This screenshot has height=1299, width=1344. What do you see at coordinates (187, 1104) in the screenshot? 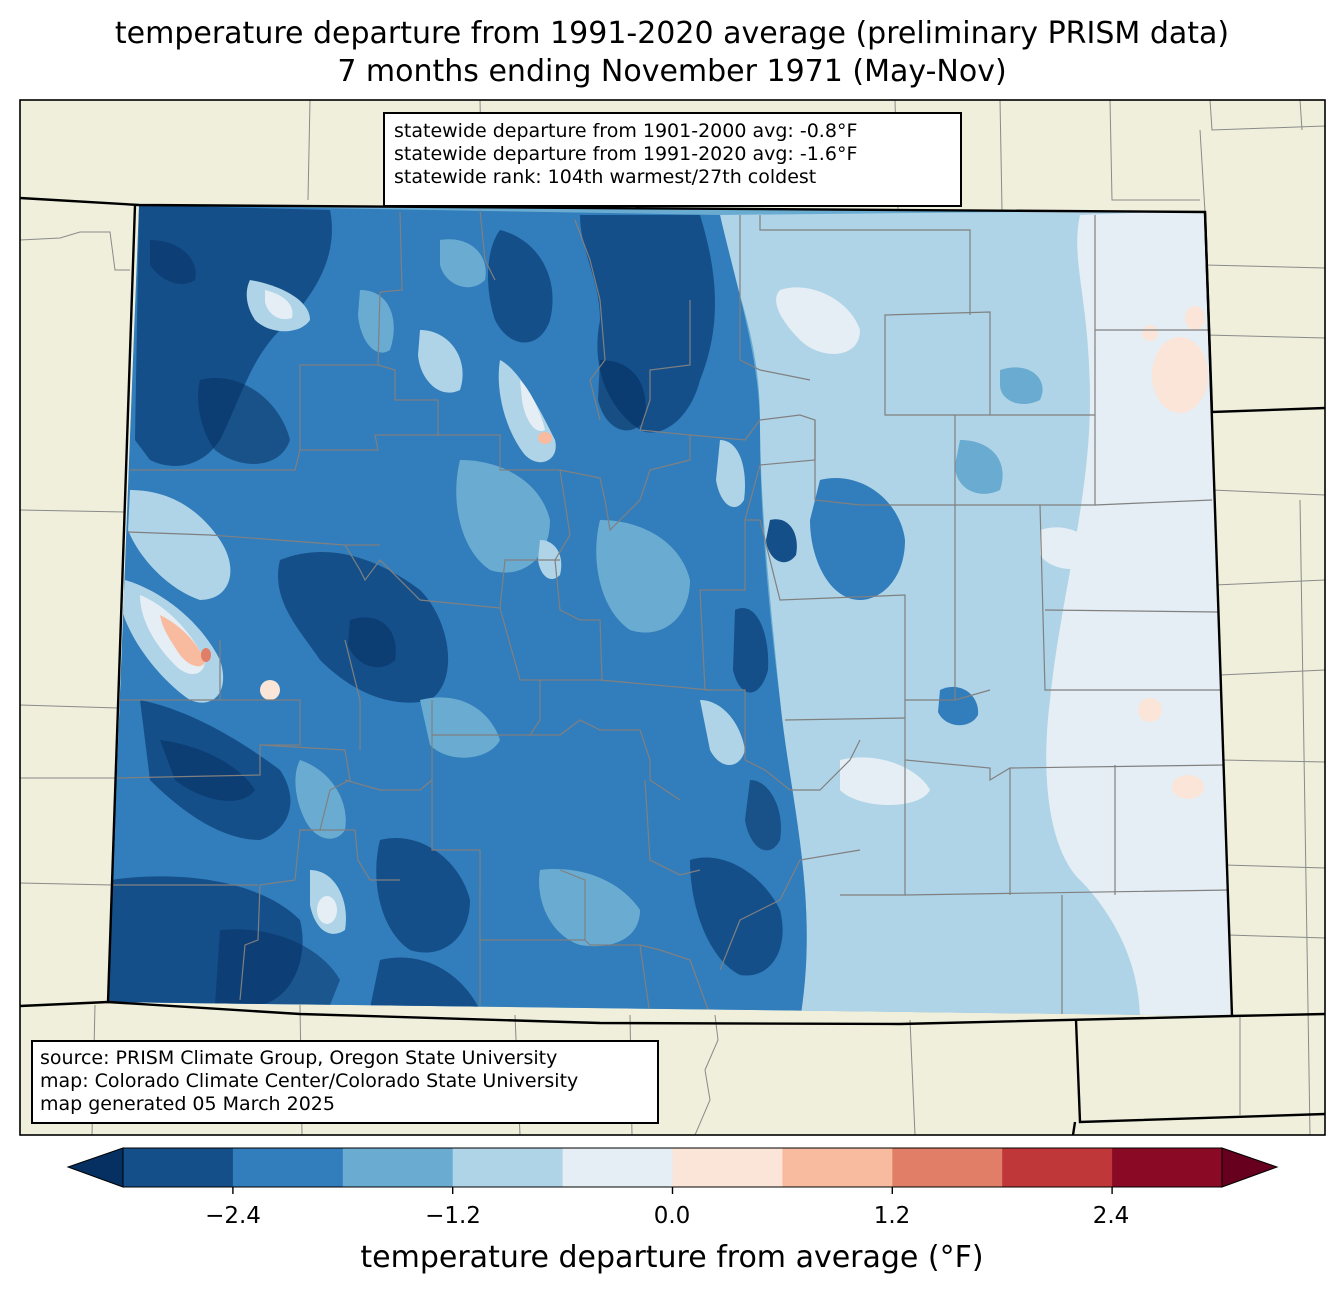
I see `credits-generated: map generated 05 March 2025` at bounding box center [187, 1104].